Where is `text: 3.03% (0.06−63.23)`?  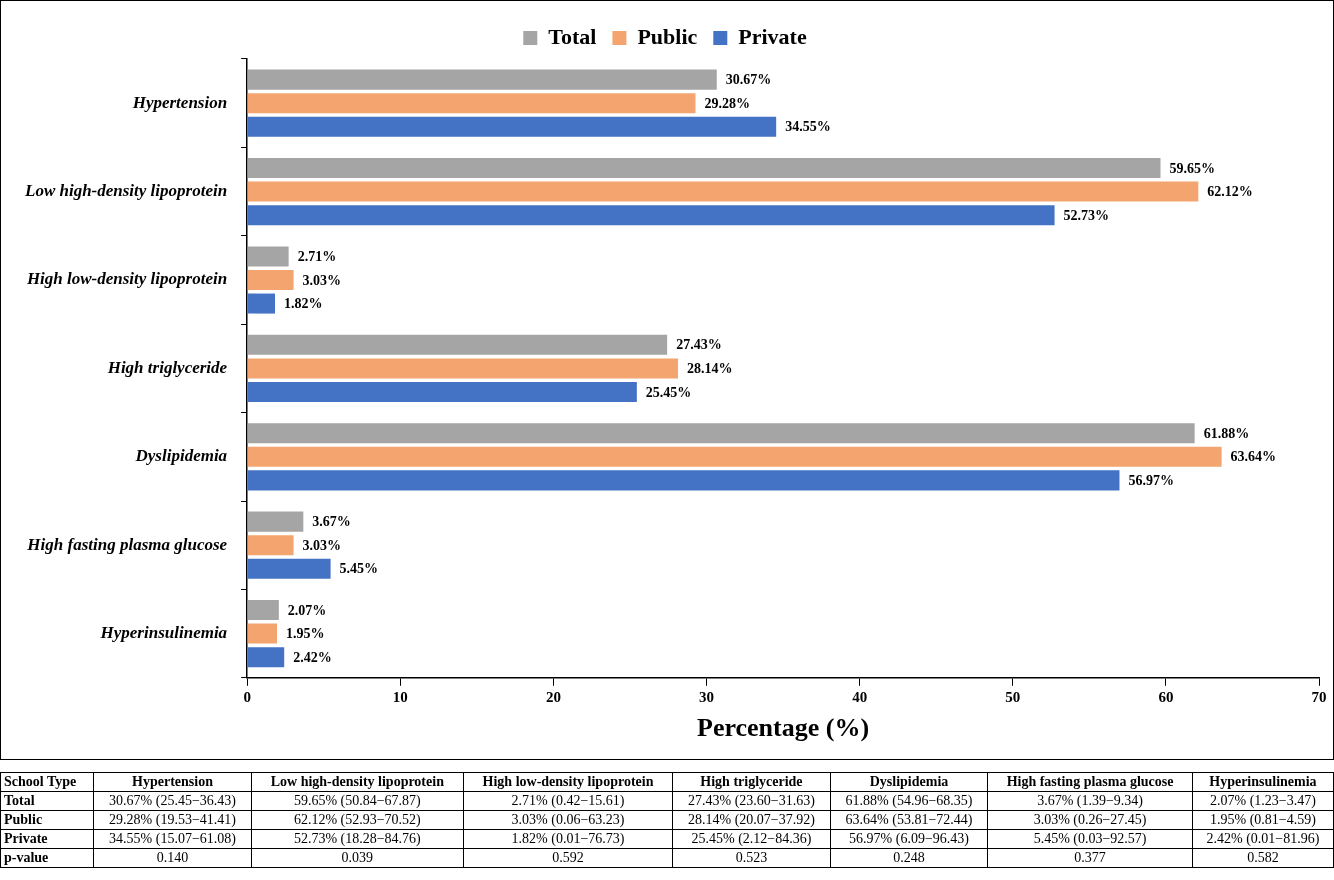 text: 3.03% (0.06−63.23) is located at coordinates (568, 820).